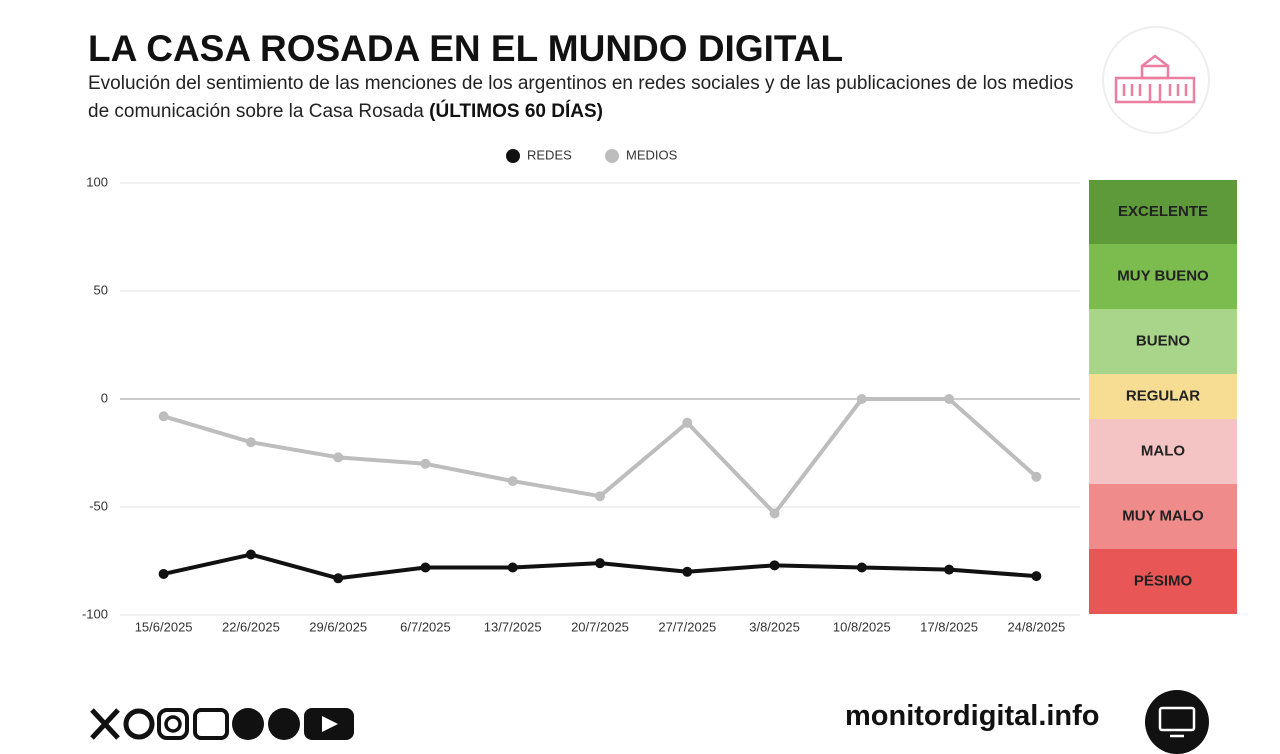 The height and width of the screenshot is (754, 1280). I want to click on y-tick-label: 0, so click(104, 397).